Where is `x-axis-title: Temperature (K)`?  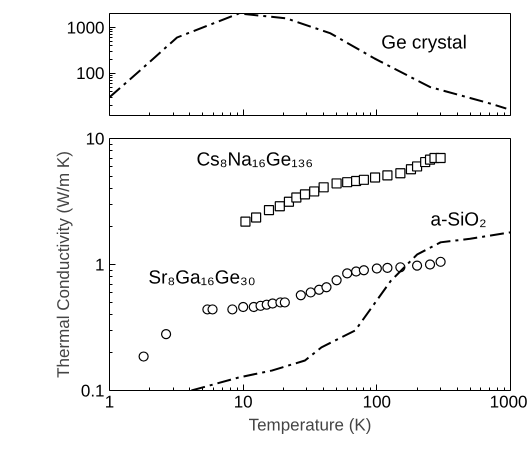
x-axis-title: Temperature (K) is located at coordinates (310, 425).